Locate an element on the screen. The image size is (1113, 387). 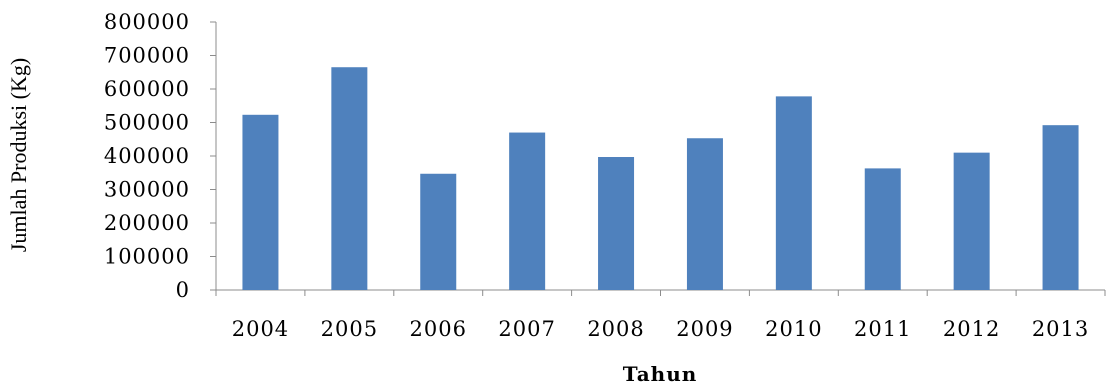
y-tick-label: 600000 is located at coordinates (147, 89).